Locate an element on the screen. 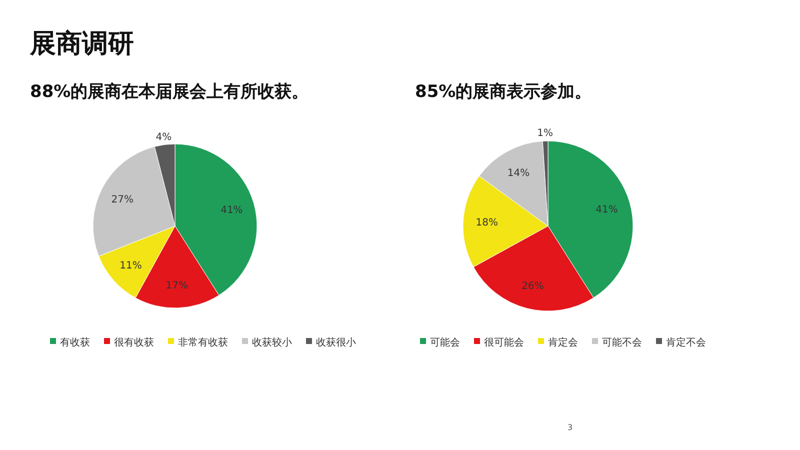 The height and width of the screenshot is (450, 800). legend-label: 可能会 is located at coordinates (445, 342).